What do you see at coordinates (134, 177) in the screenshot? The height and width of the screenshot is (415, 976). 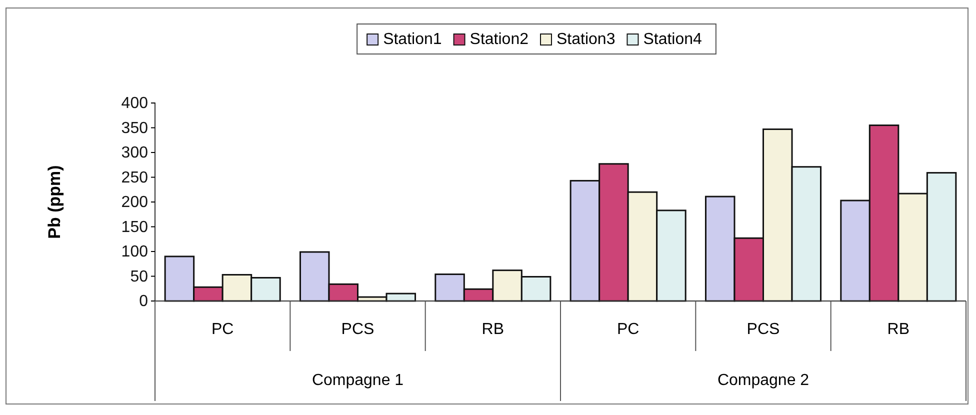 I see `y-tick-label: 250` at bounding box center [134, 177].